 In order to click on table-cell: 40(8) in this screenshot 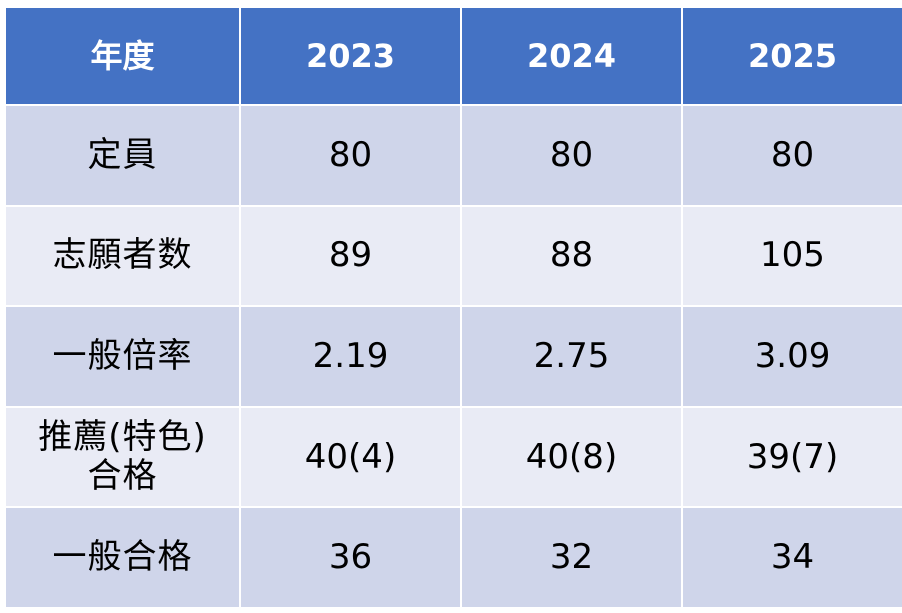, I will do `click(571, 457)`.